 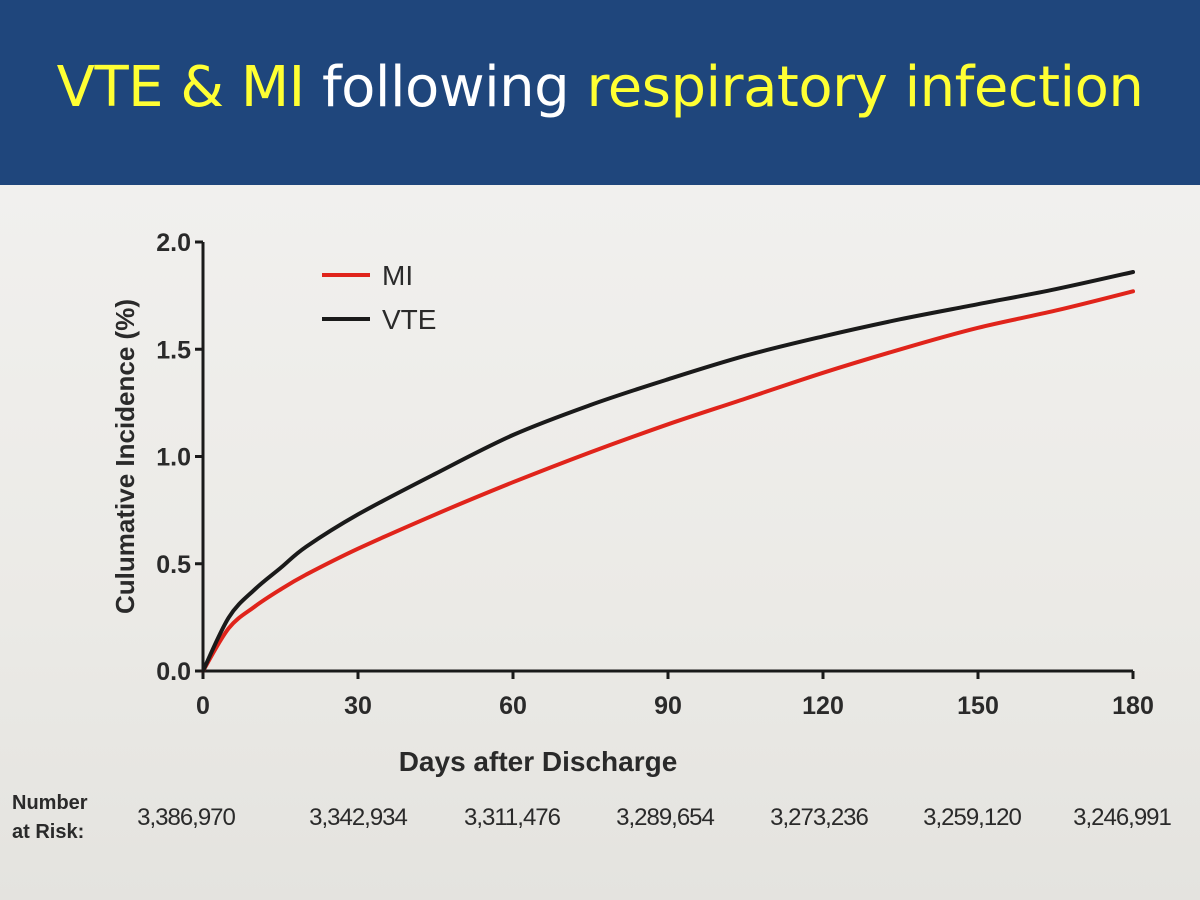 I want to click on y-tick-label: 1.0, so click(x=173, y=458).